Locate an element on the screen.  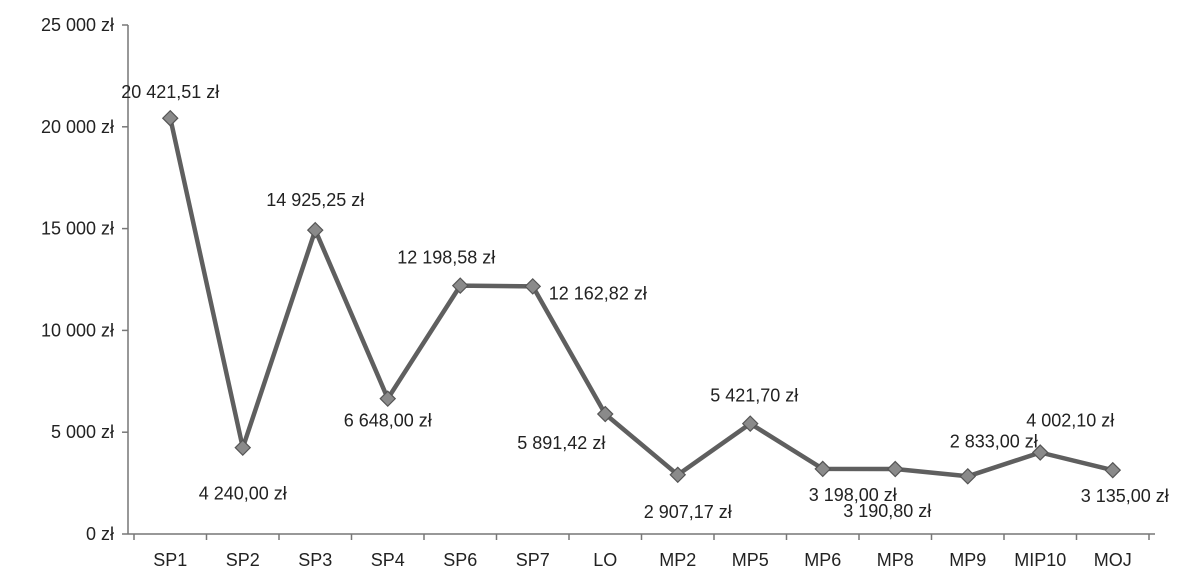
data-label: 2 833,00 zł is located at coordinates (994, 441).